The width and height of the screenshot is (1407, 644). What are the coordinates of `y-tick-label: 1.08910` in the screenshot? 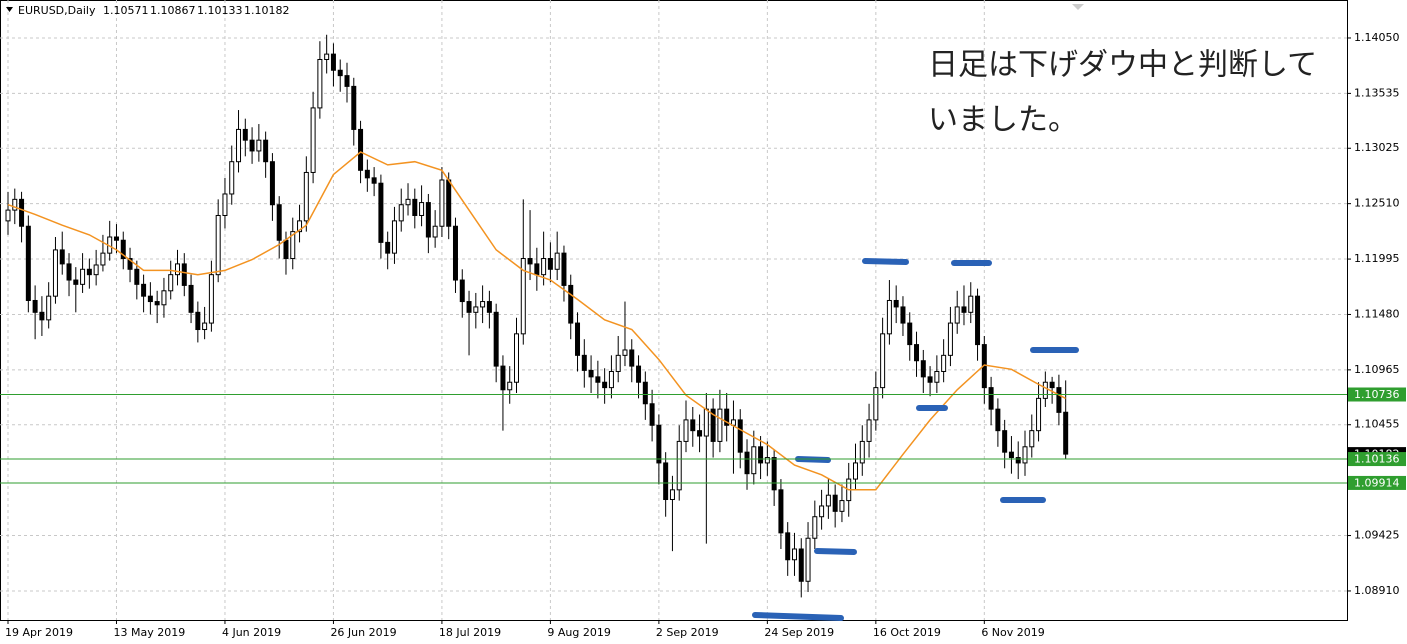 It's located at (1377, 590).